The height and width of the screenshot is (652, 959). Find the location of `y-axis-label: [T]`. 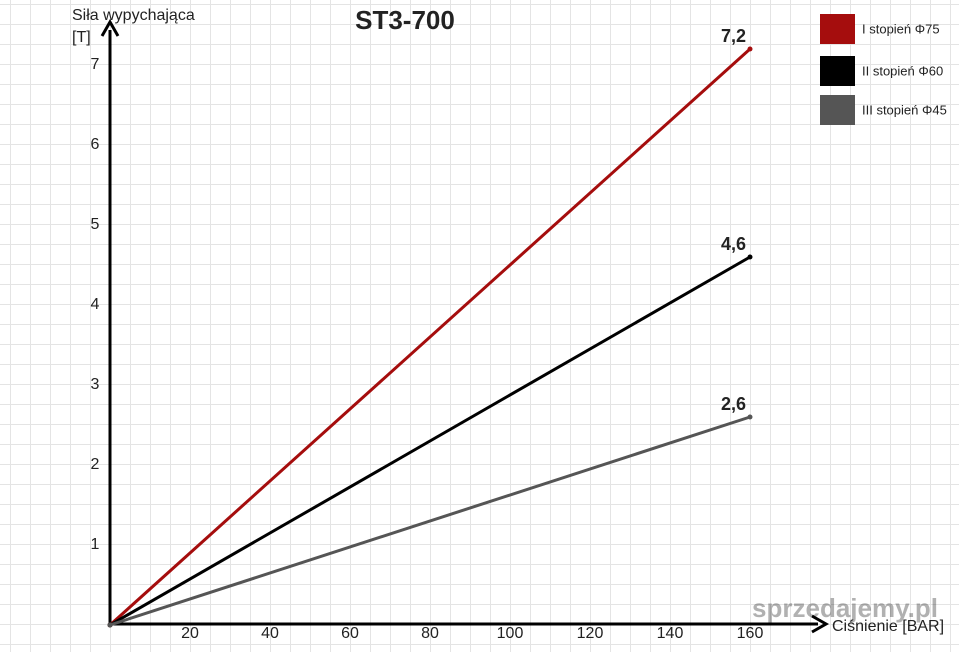

y-axis-label: [T] is located at coordinates (81, 37).